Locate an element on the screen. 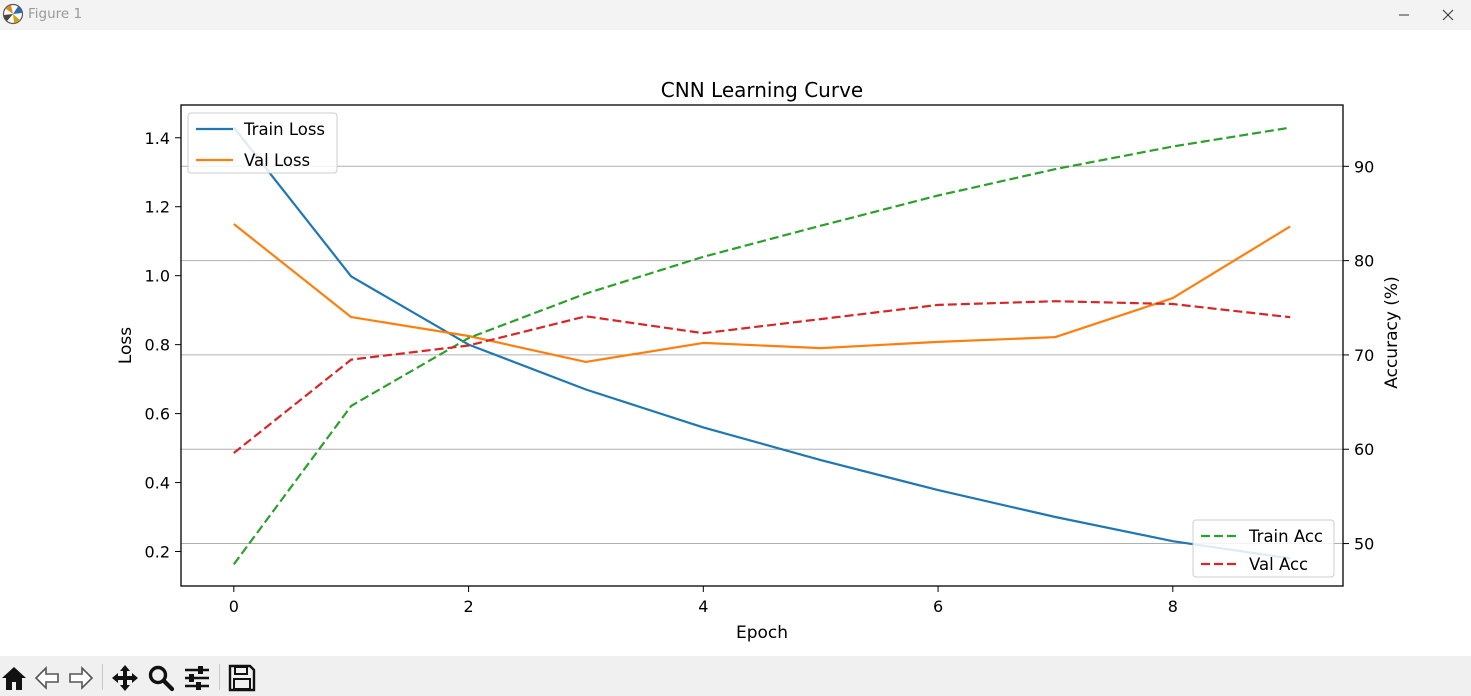  forward-arrow-icon is located at coordinates (80, 678).